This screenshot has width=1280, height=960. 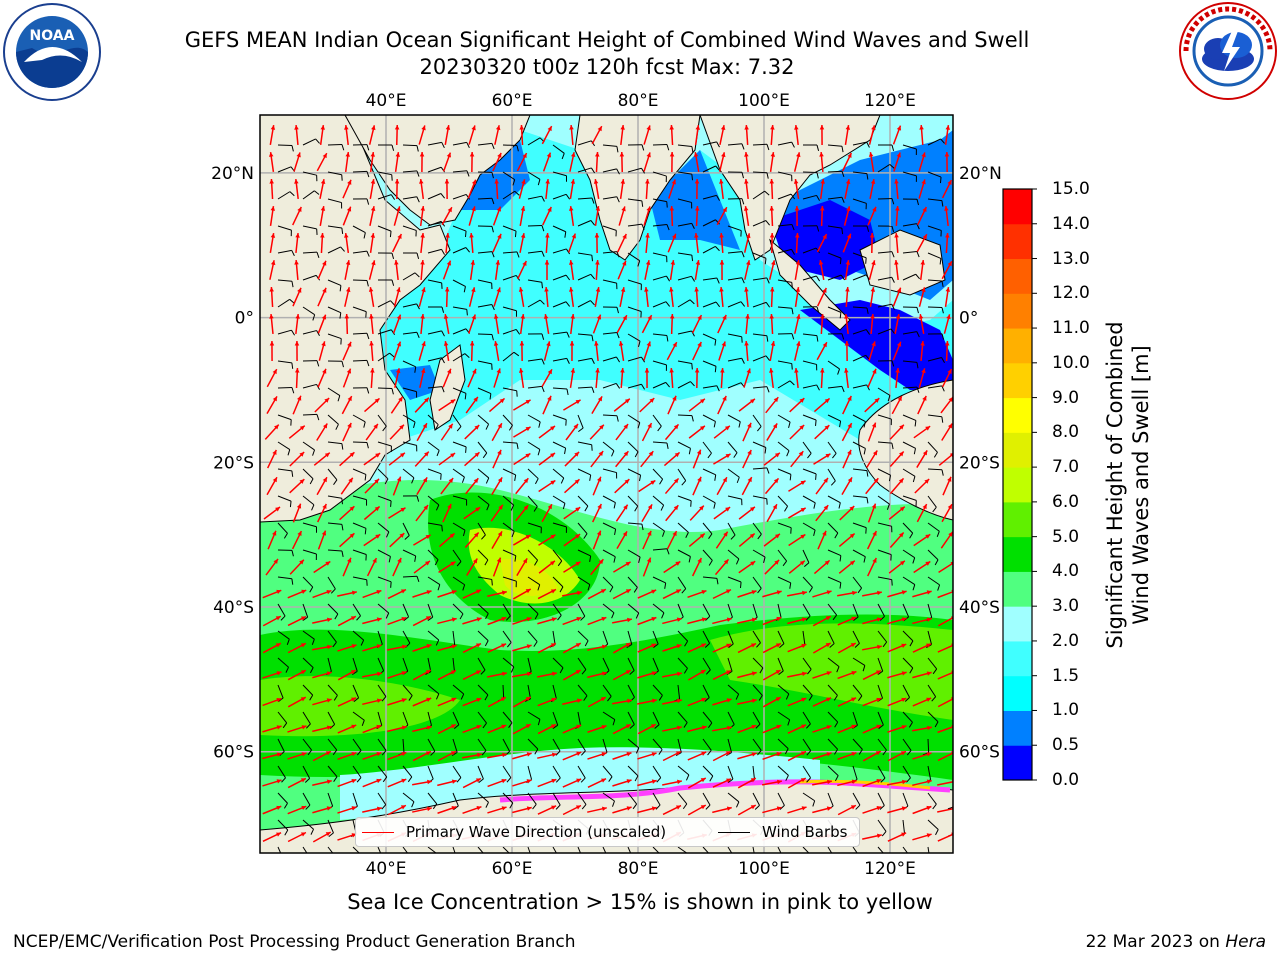 What do you see at coordinates (638, 869) in the screenshot?
I see `lon-label-bottom: 80°E` at bounding box center [638, 869].